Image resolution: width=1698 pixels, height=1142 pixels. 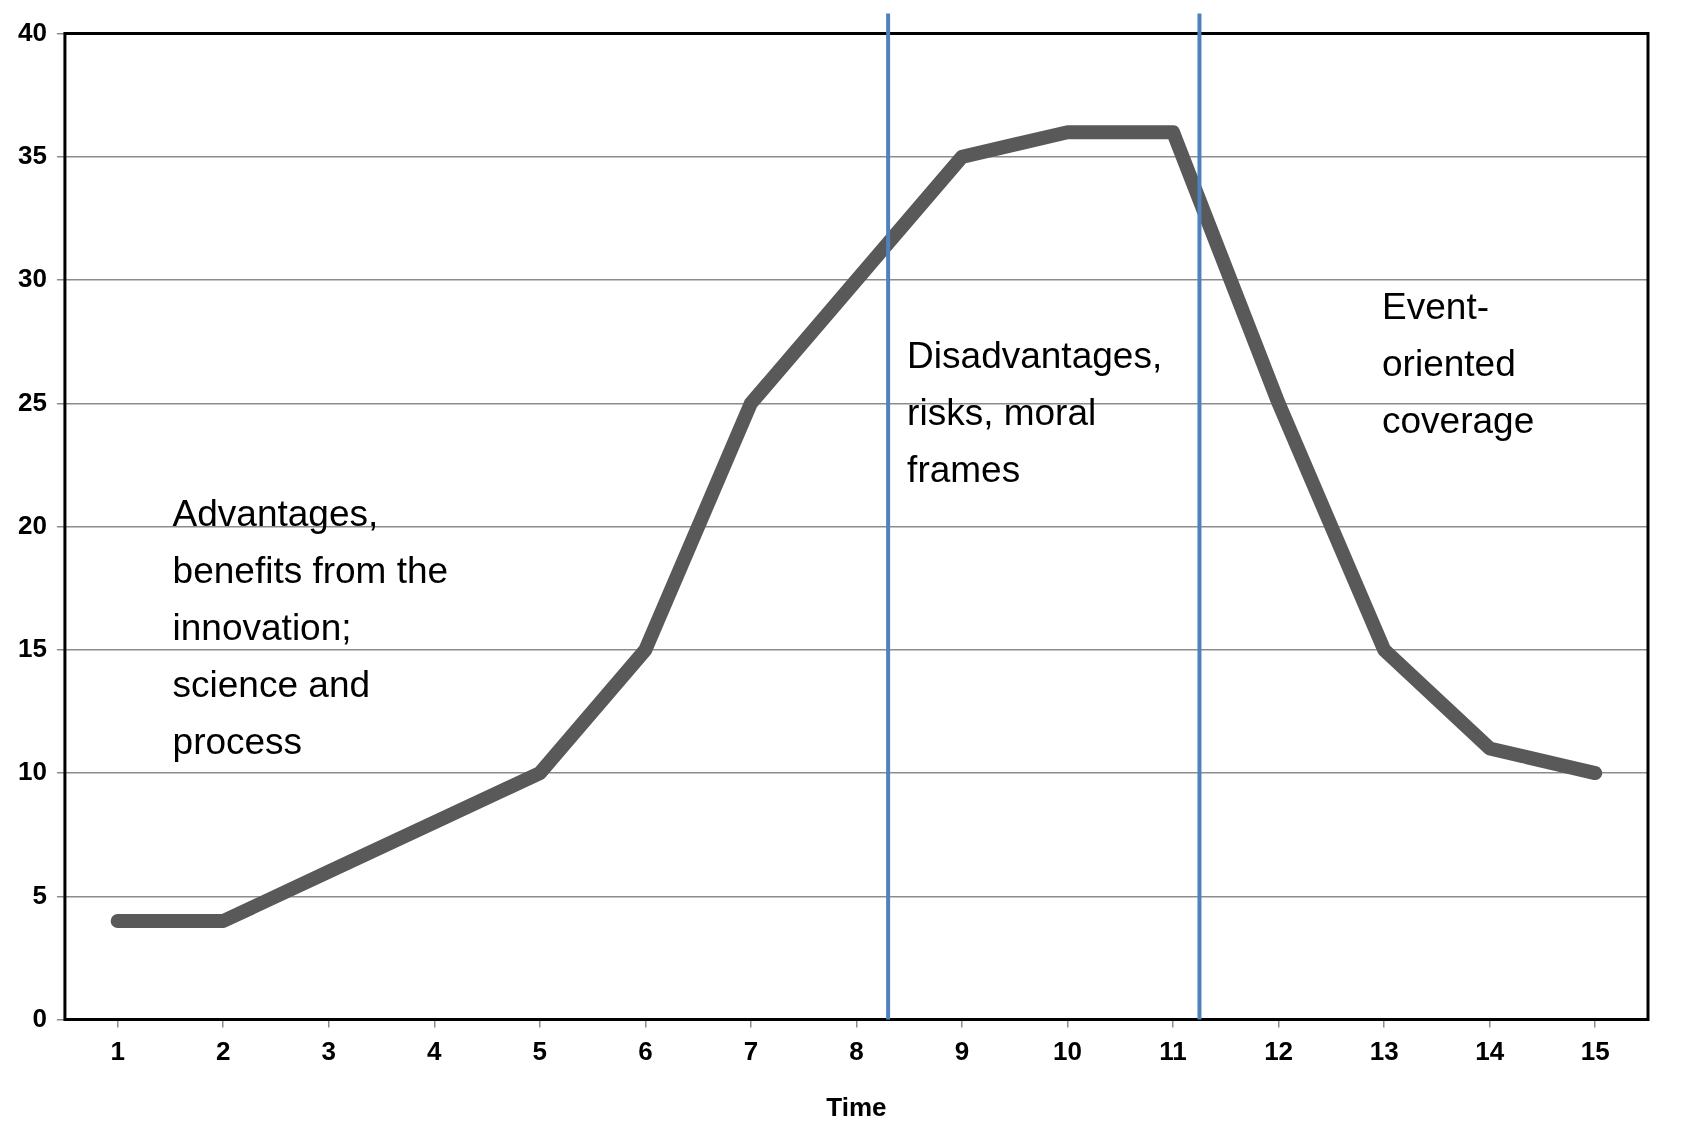 I want to click on x-tick-label: 14, so click(x=1490, y=1051).